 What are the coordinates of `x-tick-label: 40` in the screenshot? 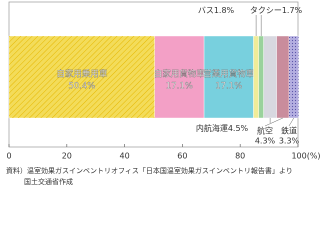 It's located at (125, 156).